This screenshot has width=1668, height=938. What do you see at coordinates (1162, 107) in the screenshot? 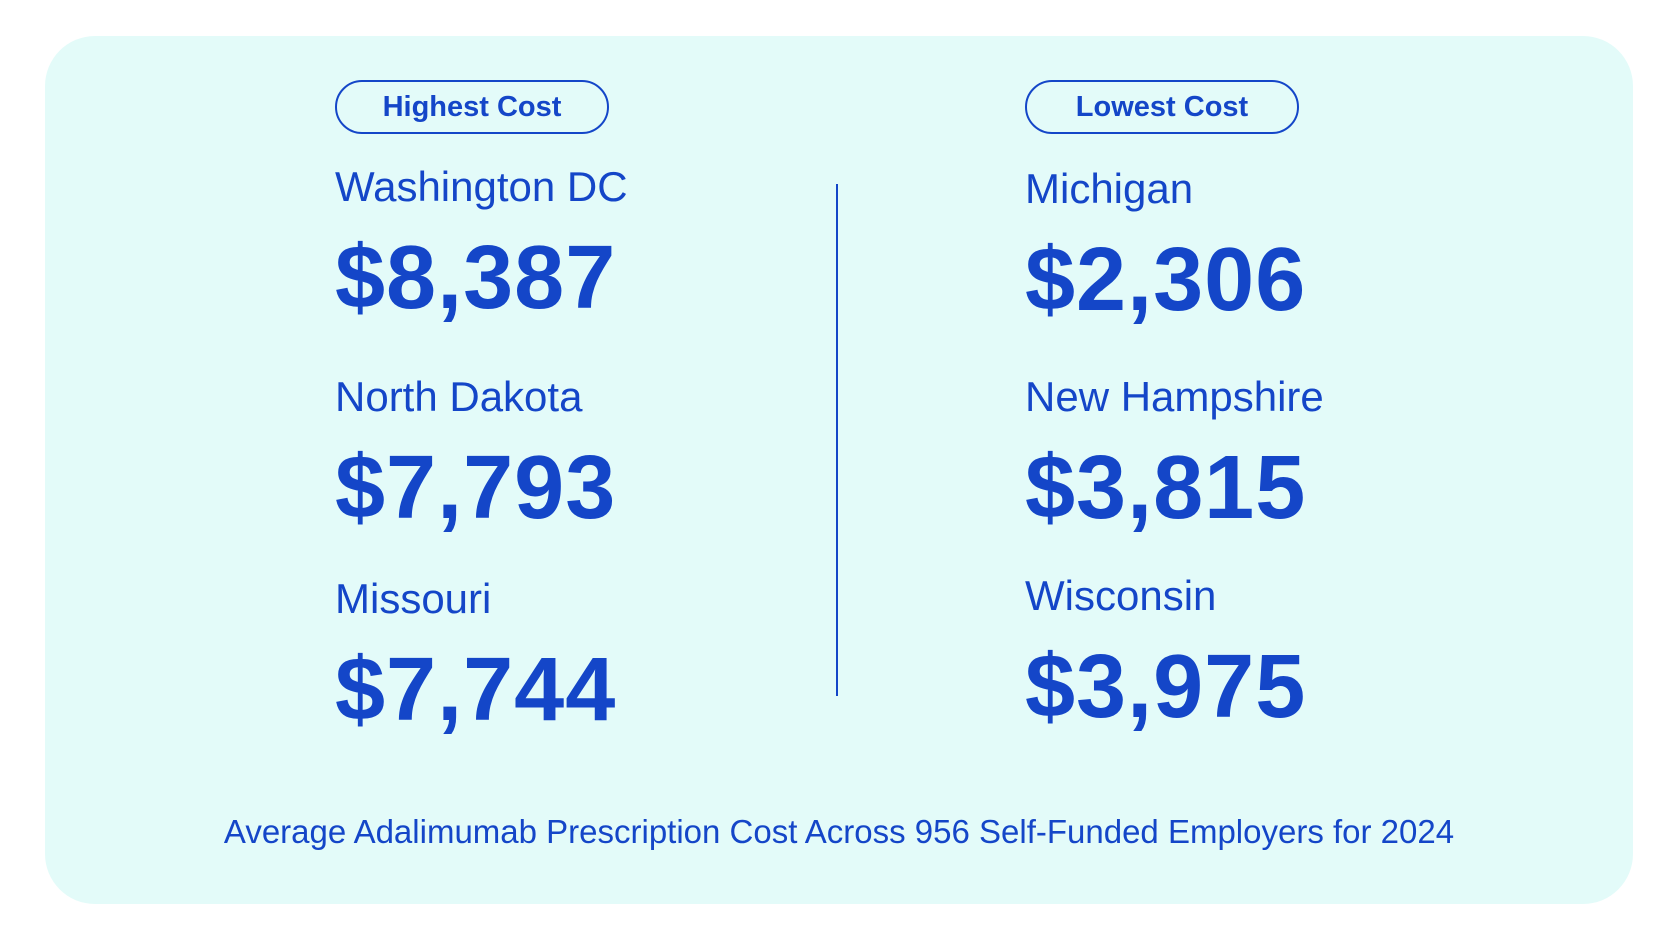
I see `lowest-cost-badge: Lowest Cost` at bounding box center [1162, 107].